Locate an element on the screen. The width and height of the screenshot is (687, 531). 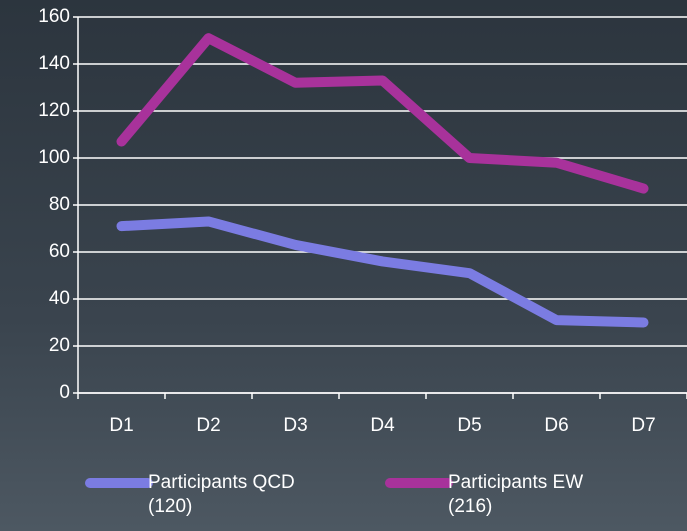
y-tick-label: 60 is located at coordinates (59, 251).